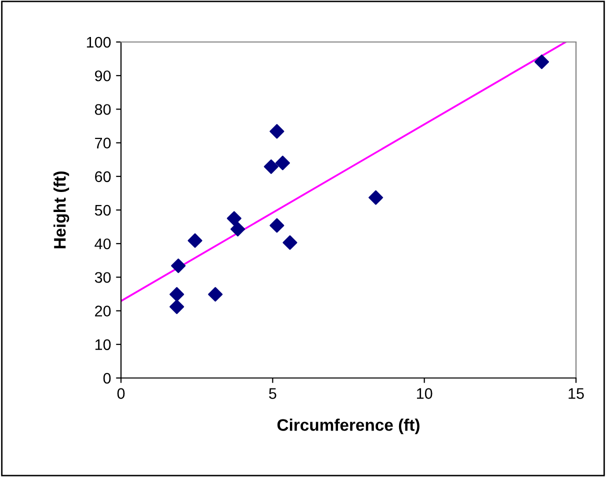  I want to click on y-tick-label: 100, so click(98, 42).